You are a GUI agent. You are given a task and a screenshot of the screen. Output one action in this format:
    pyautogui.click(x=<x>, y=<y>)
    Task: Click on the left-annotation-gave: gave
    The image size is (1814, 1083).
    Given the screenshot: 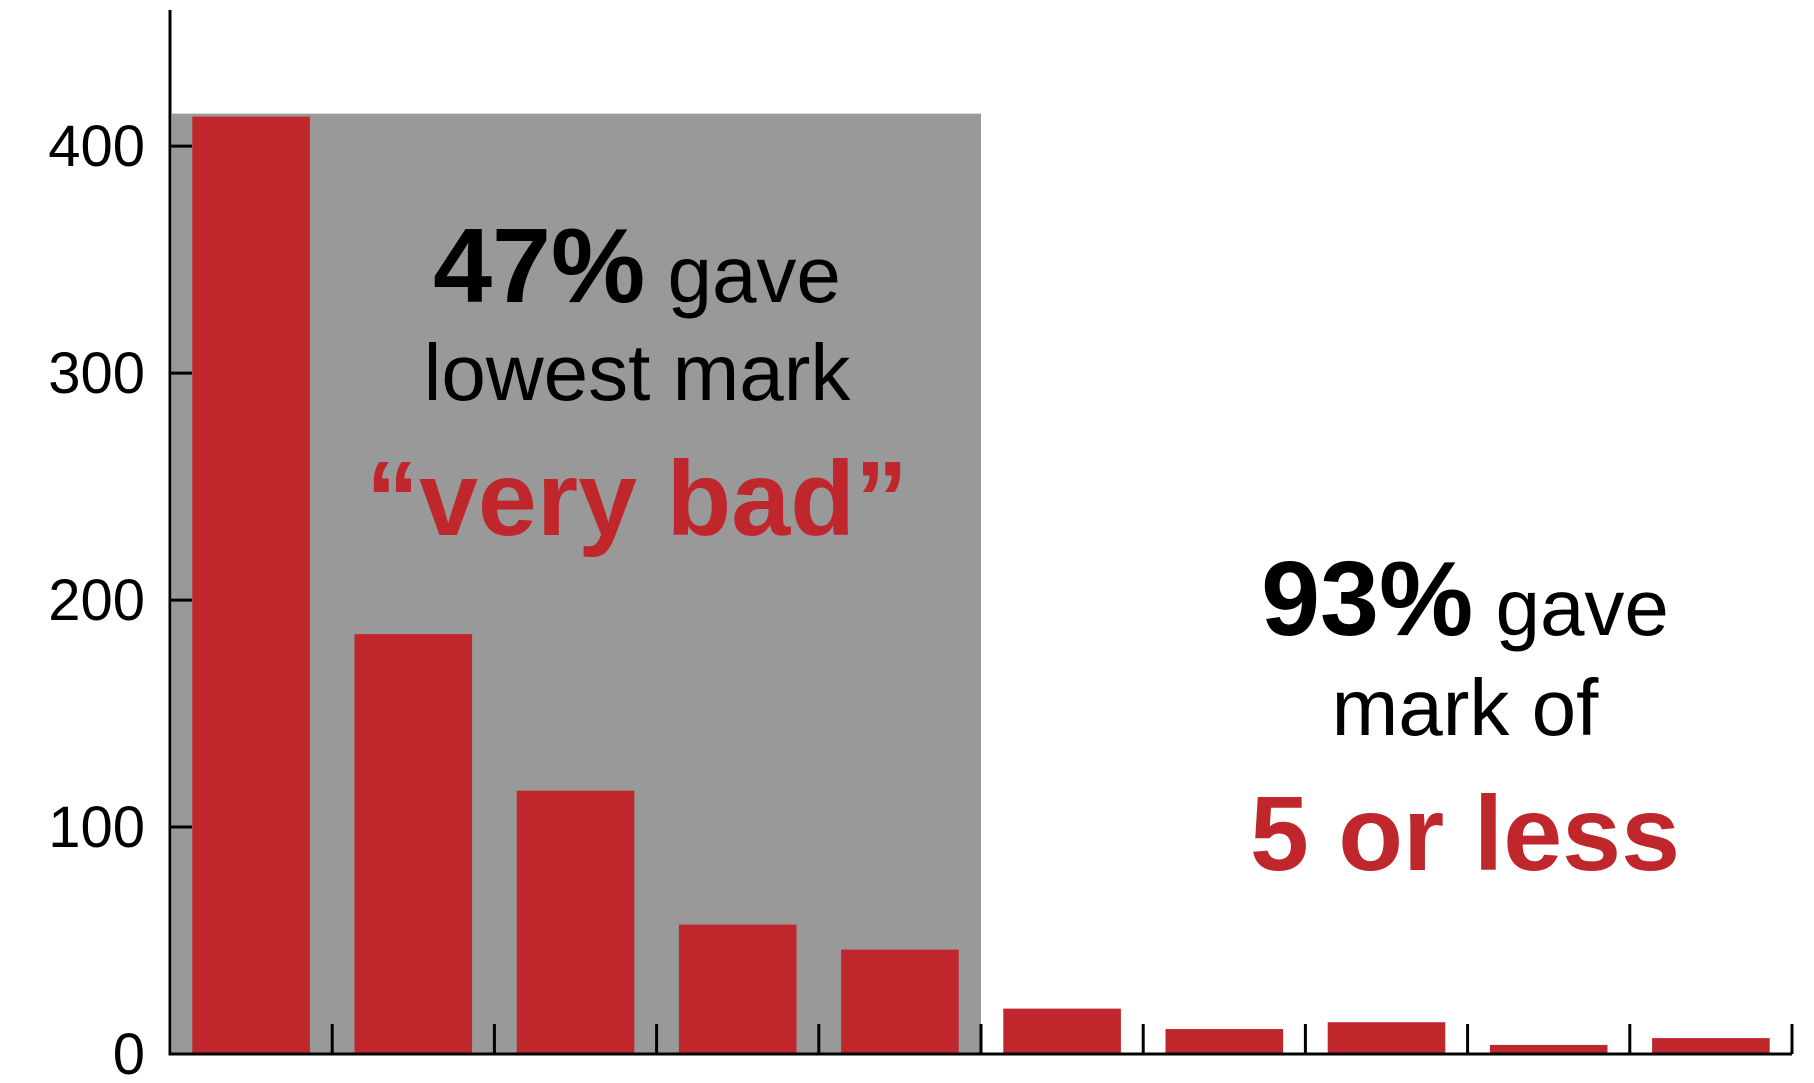 What is the action you would take?
    pyautogui.click(x=743, y=274)
    